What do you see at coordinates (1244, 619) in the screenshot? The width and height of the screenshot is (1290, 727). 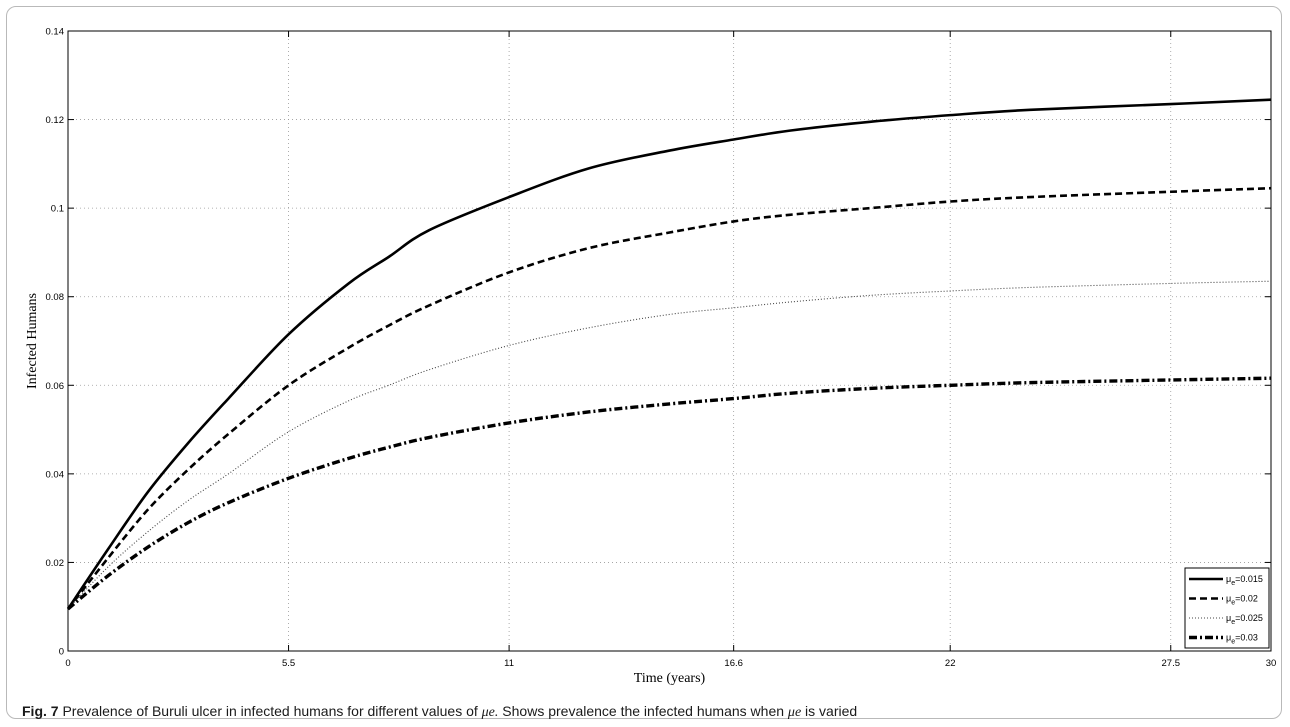 I see `legend-label-3: μe=0.025` at bounding box center [1244, 619].